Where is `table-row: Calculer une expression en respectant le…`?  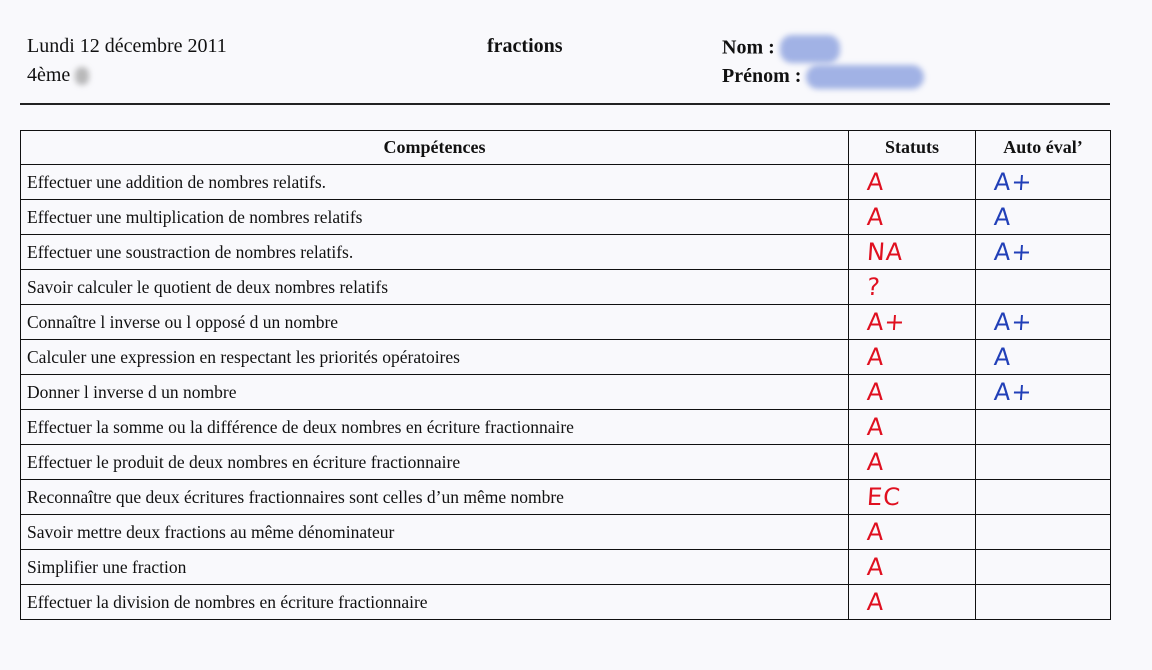
table-row: Calculer une expression en respectant le… is located at coordinates (565, 357).